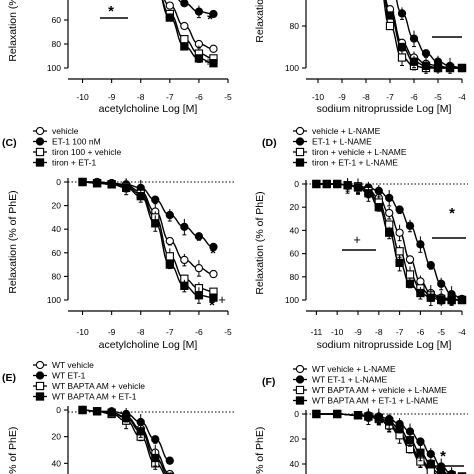  I want to click on legend-entry: vehicle, so click(65, 131).